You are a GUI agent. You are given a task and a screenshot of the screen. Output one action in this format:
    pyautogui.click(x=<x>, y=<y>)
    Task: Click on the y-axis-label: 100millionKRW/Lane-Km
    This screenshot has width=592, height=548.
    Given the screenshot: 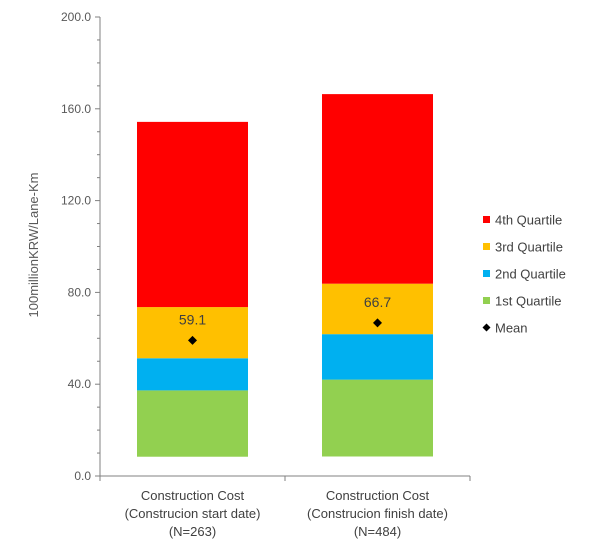 What is the action you would take?
    pyautogui.click(x=33, y=245)
    